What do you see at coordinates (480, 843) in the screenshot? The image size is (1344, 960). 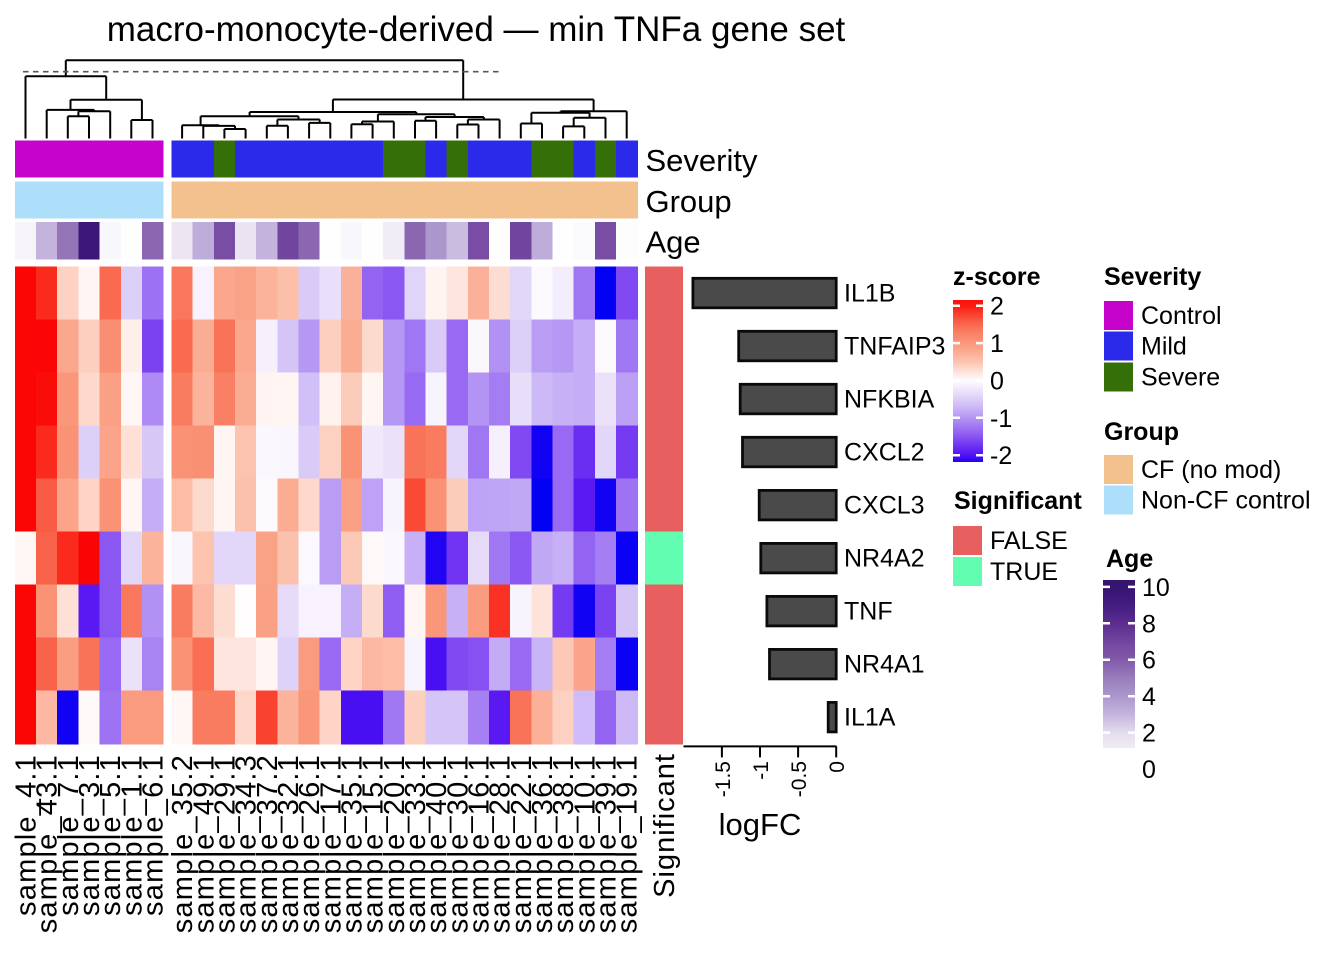 I see `svg-text: sample_16.1` at bounding box center [480, 843].